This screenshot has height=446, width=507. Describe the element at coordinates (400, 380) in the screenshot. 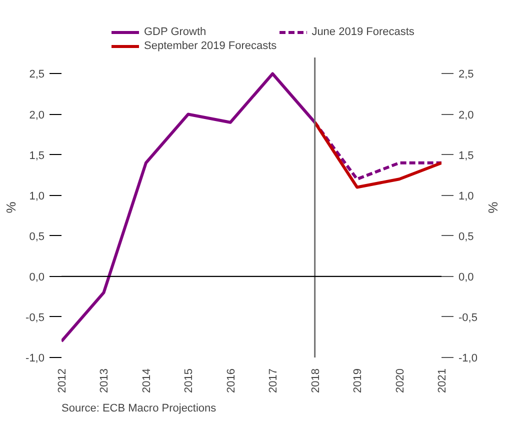

I see `x-tick-label: 2020` at that location.